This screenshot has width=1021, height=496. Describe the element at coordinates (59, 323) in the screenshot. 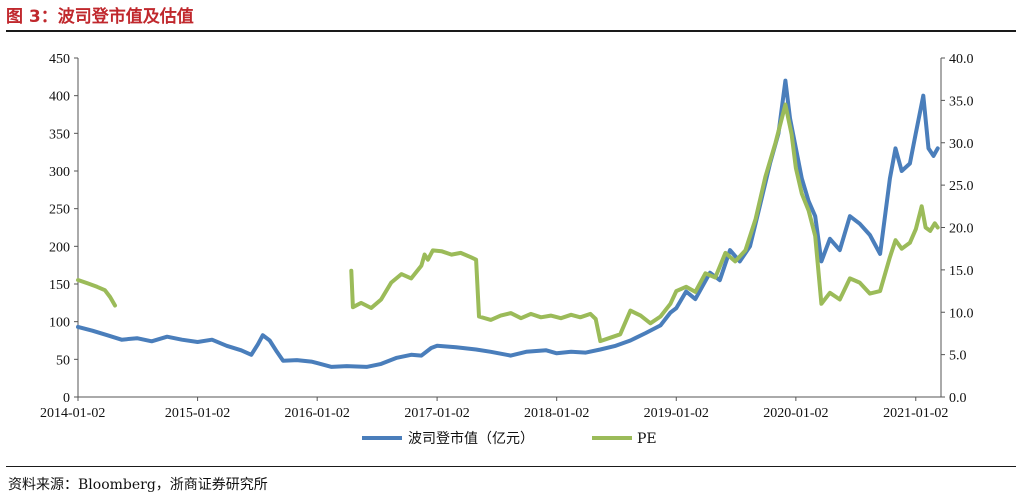

I see `left-tick-label: 100` at that location.